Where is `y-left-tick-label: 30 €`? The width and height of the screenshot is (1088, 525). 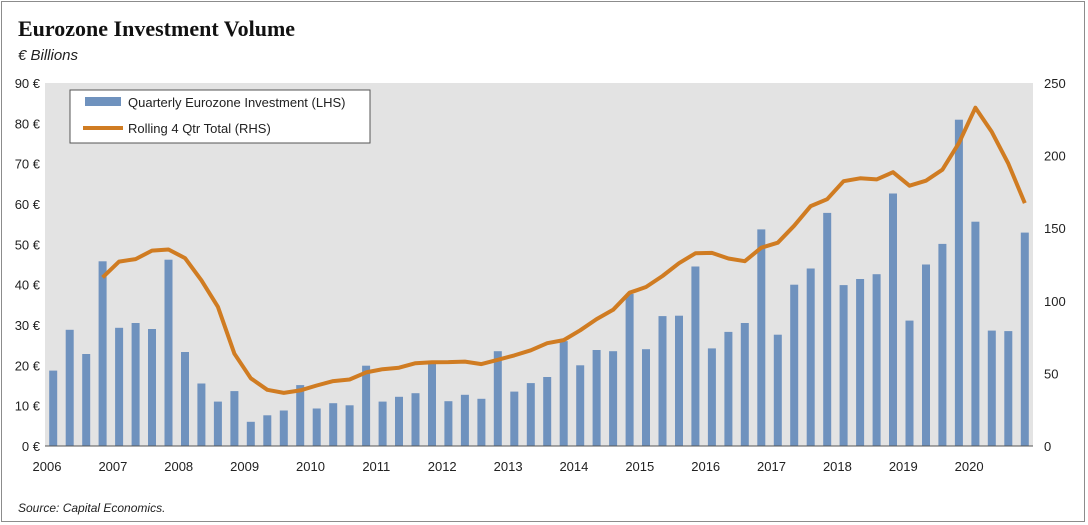
y-left-tick-label: 30 € is located at coordinates (28, 325).